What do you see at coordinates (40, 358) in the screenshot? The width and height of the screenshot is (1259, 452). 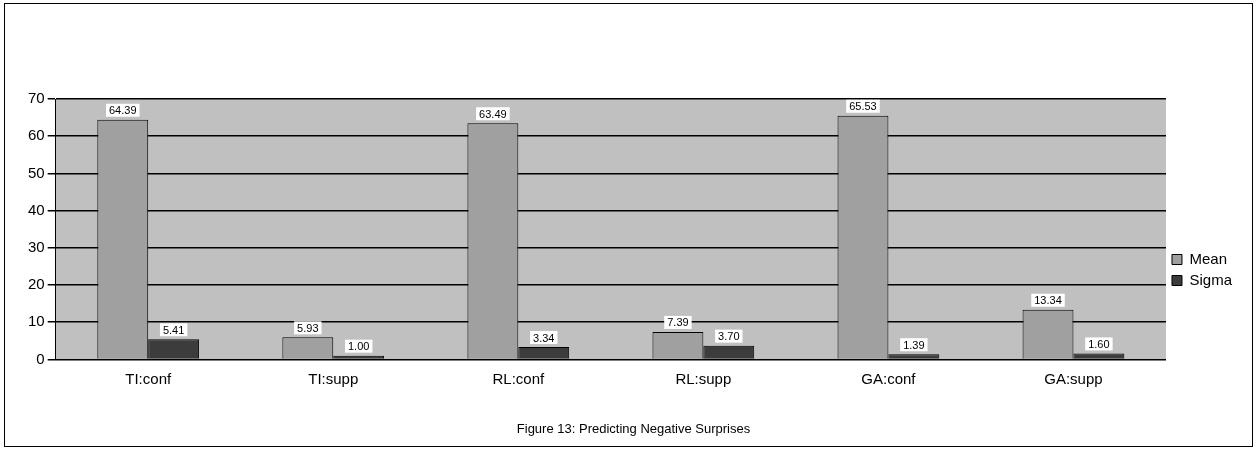 I see `y-tick-label: 0` at bounding box center [40, 358].